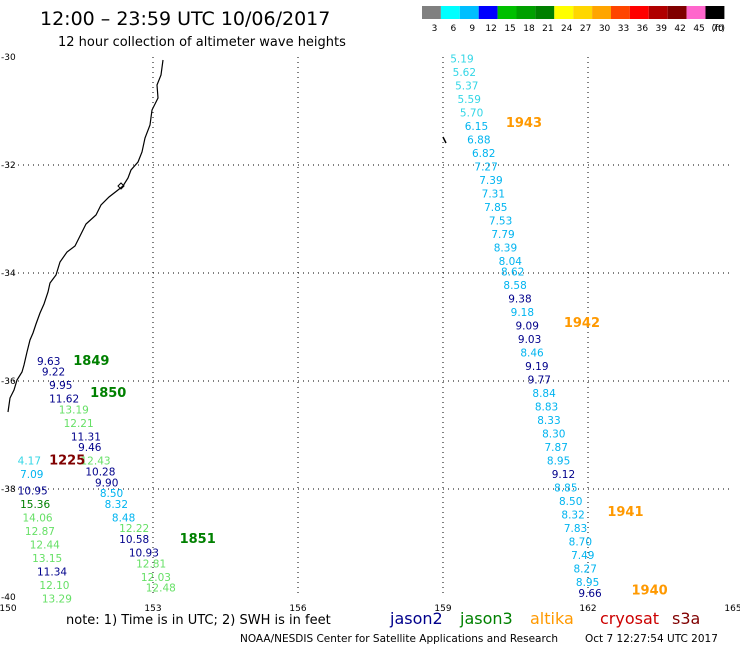 Image resolution: width=740 pixels, height=654 pixels. I want to click on wave-height-value: 12.22, so click(134, 529).